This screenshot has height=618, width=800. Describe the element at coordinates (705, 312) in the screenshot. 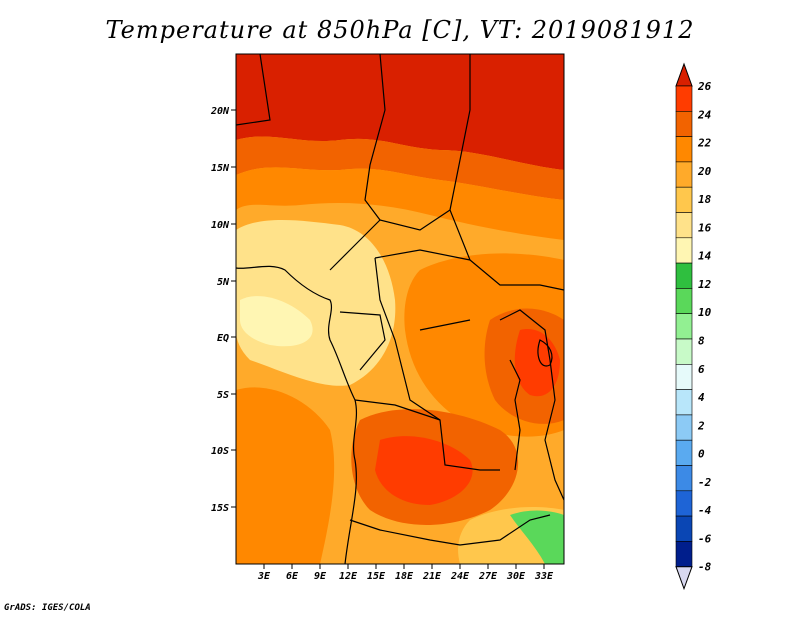

I see `colorbar-label: 10` at that location.